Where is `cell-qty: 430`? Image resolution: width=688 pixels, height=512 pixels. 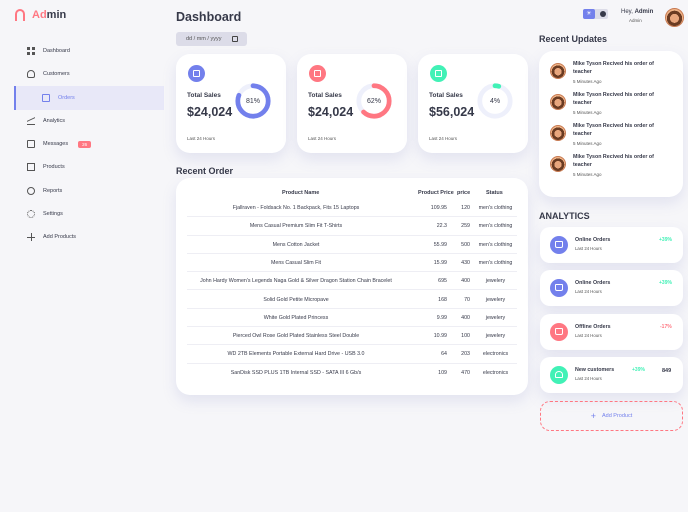
cell-qty: 430 is located at coordinates (465, 262).